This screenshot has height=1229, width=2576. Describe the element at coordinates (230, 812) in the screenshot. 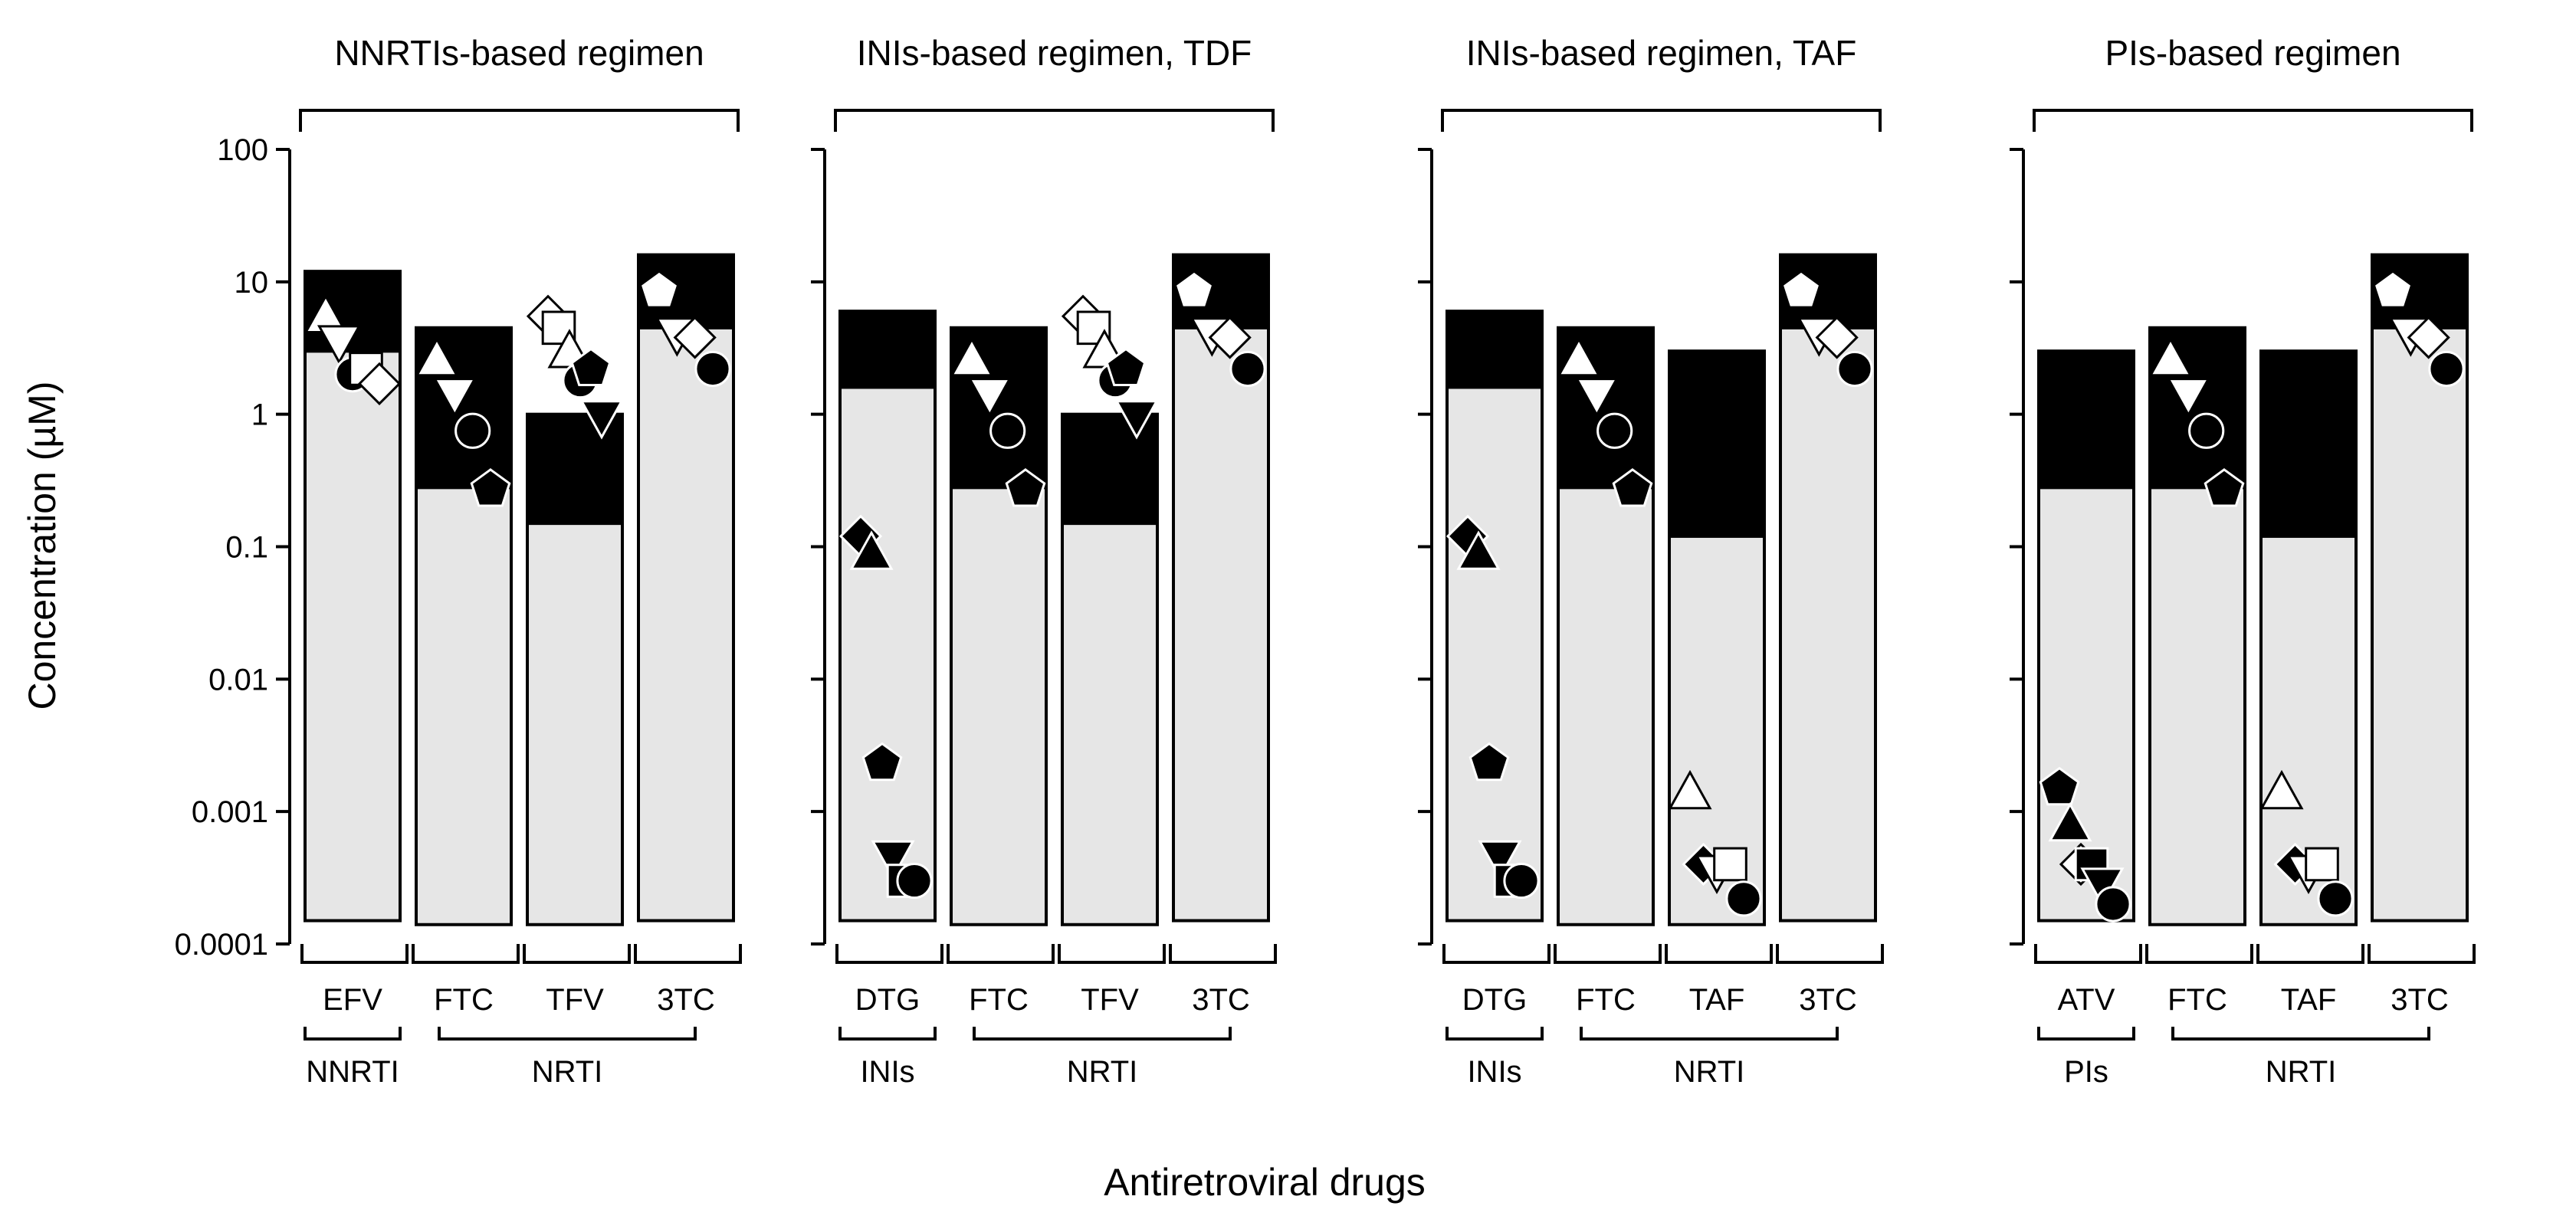

I see `y-tick-label: 0.001` at that location.